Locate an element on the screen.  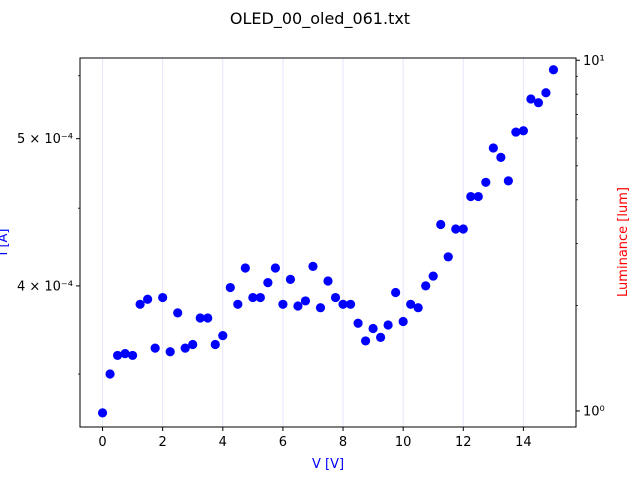
y-right-tick-label: 10⁰ is located at coordinates (594, 411).